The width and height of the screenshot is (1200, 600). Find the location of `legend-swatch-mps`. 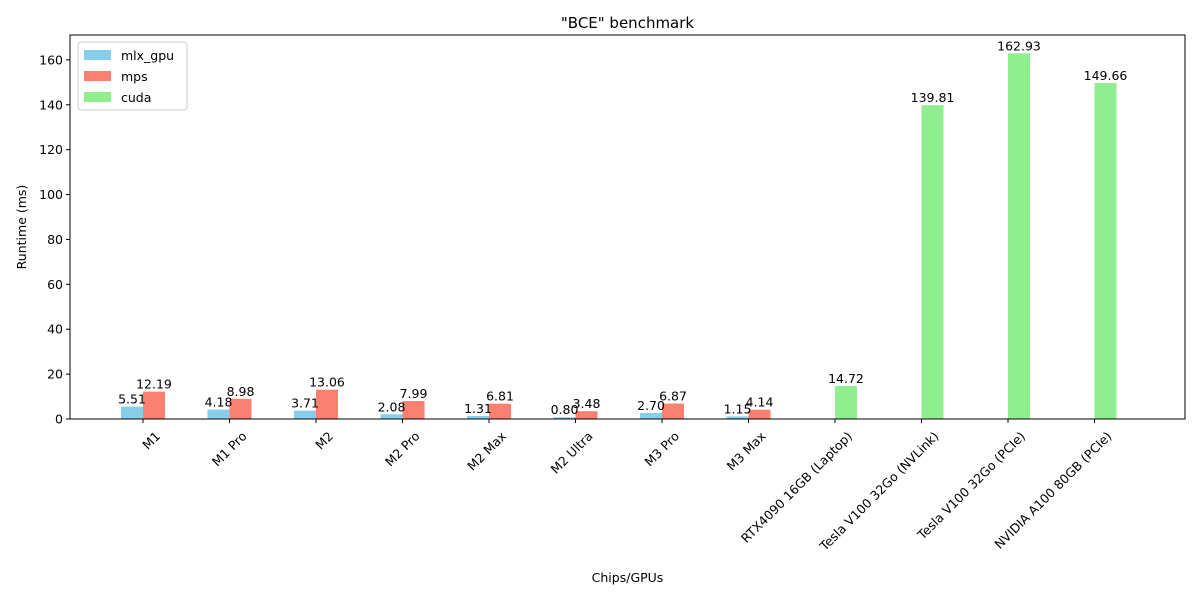

legend-swatch-mps is located at coordinates (97, 76).